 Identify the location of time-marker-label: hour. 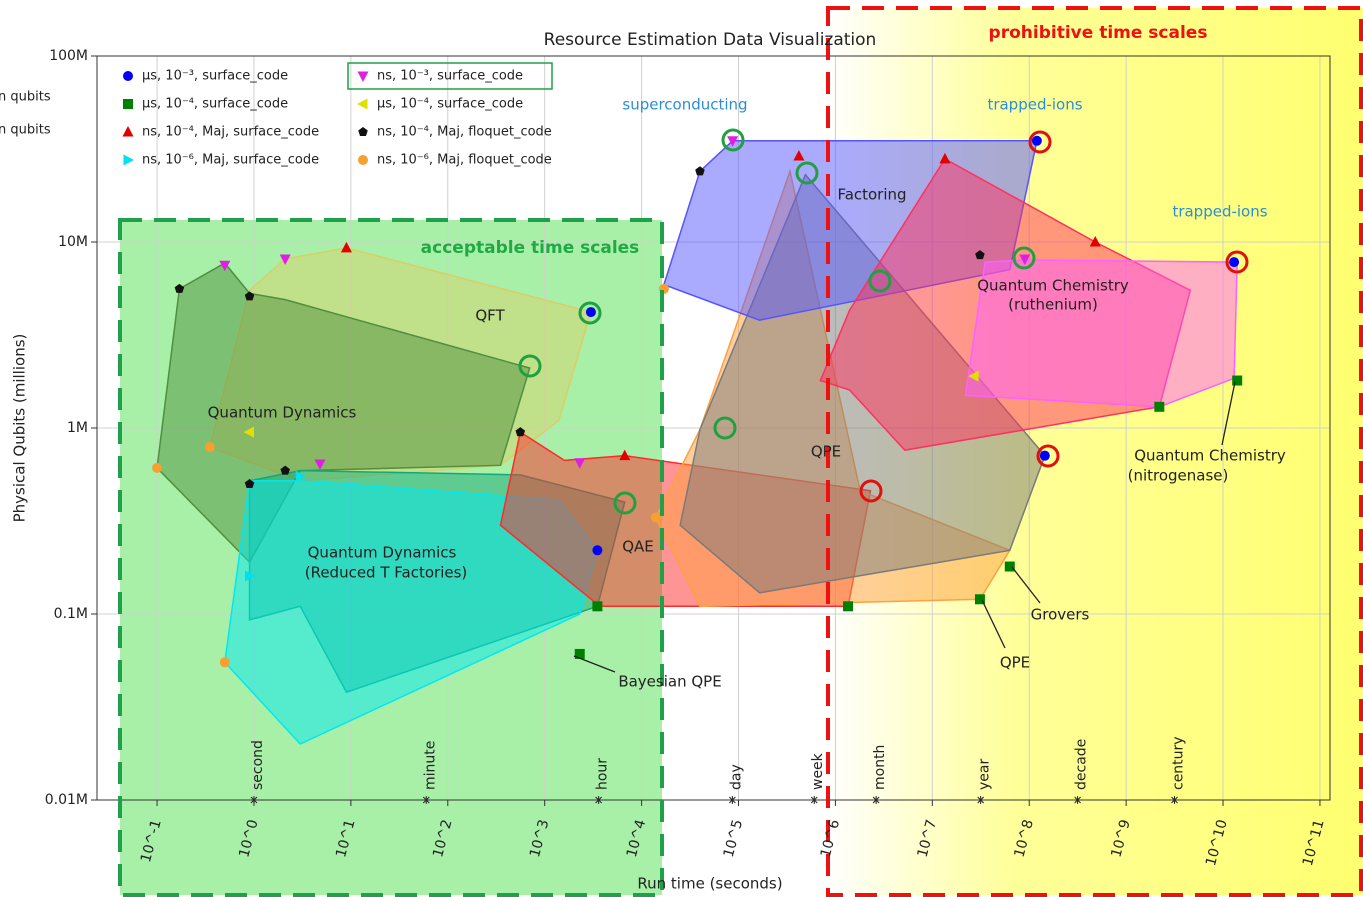
(603, 774).